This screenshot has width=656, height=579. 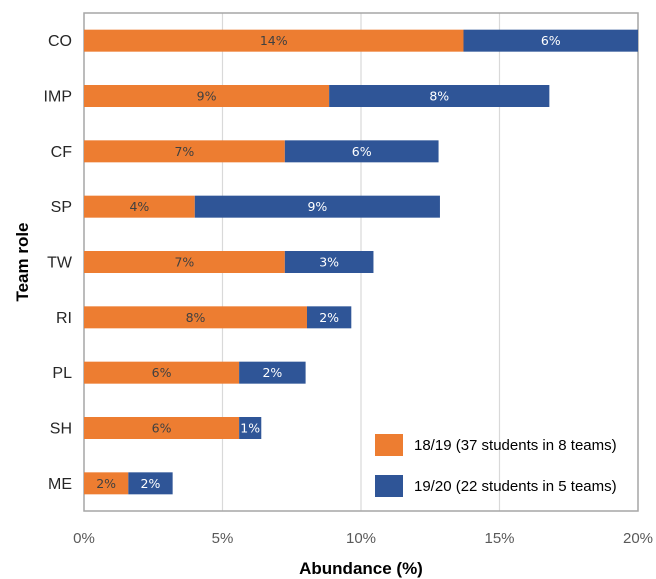 What do you see at coordinates (60, 484) in the screenshot?
I see `y-category-label: ME` at bounding box center [60, 484].